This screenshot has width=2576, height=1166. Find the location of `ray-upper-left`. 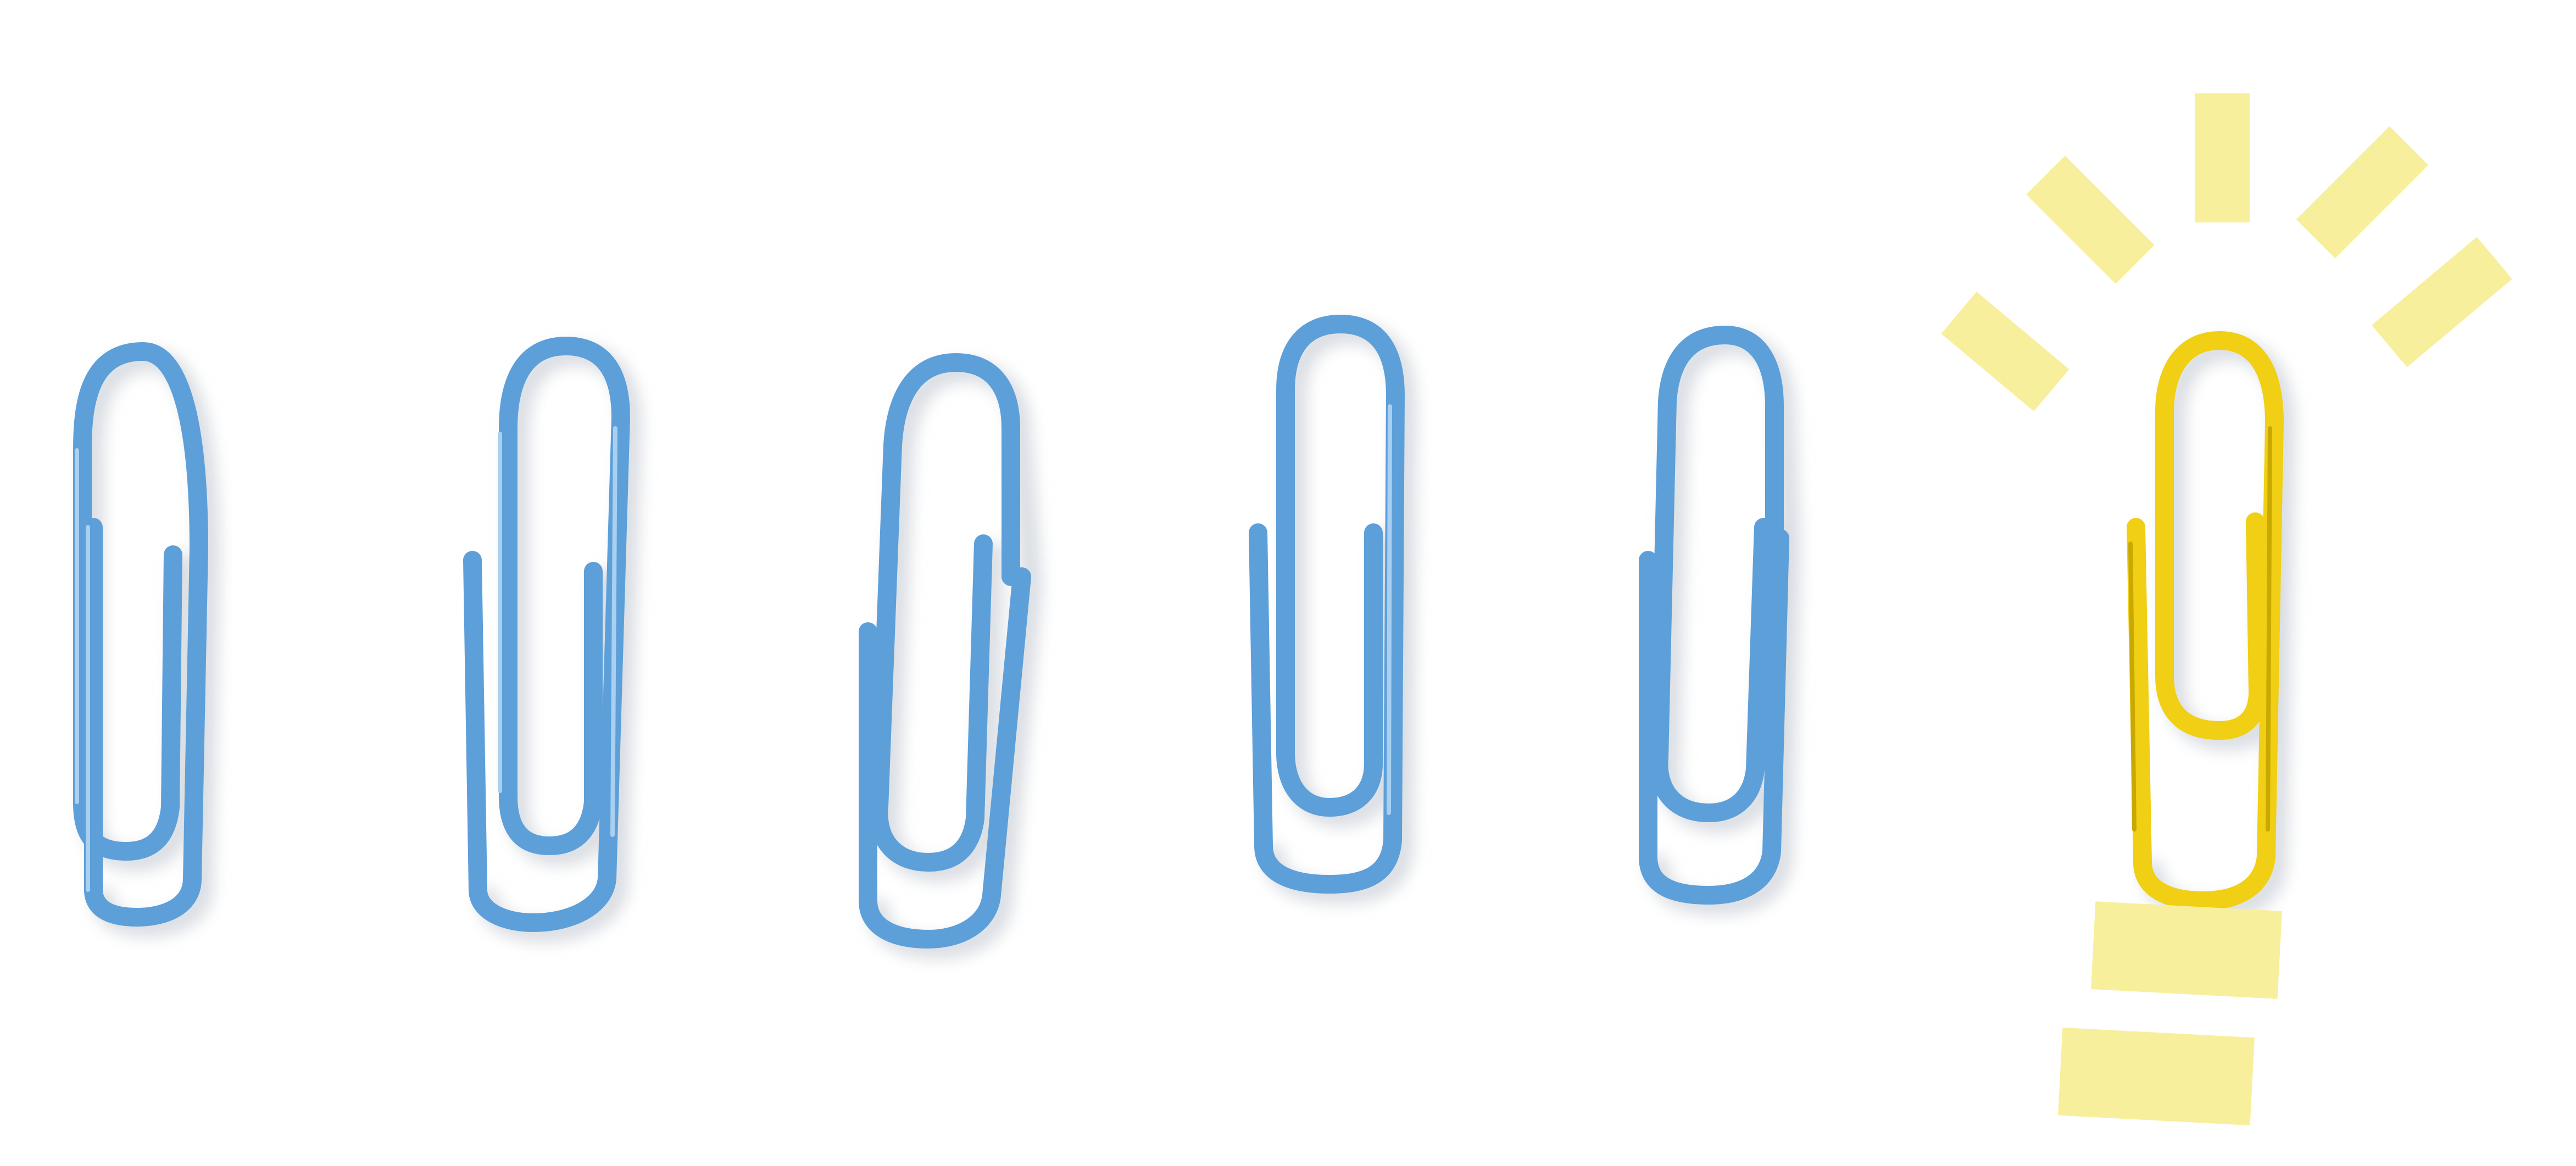

ray-upper-left is located at coordinates (2090, 219).